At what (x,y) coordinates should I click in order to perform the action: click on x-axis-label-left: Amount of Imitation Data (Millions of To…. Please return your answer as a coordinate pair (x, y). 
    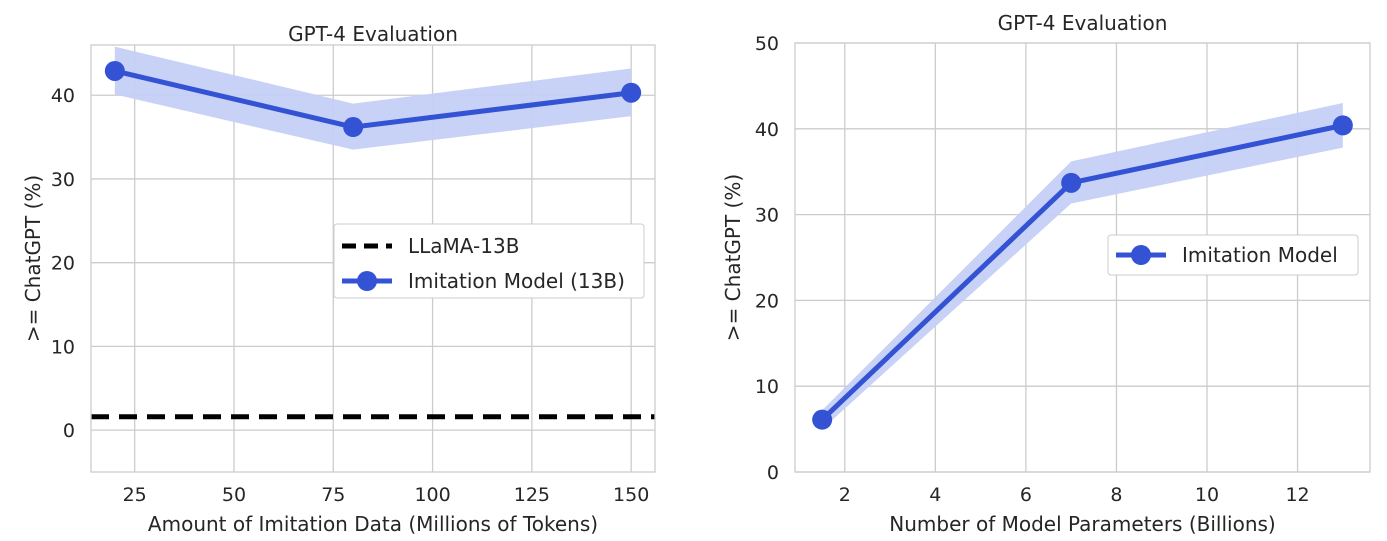
    Looking at the image, I should click on (373, 524).